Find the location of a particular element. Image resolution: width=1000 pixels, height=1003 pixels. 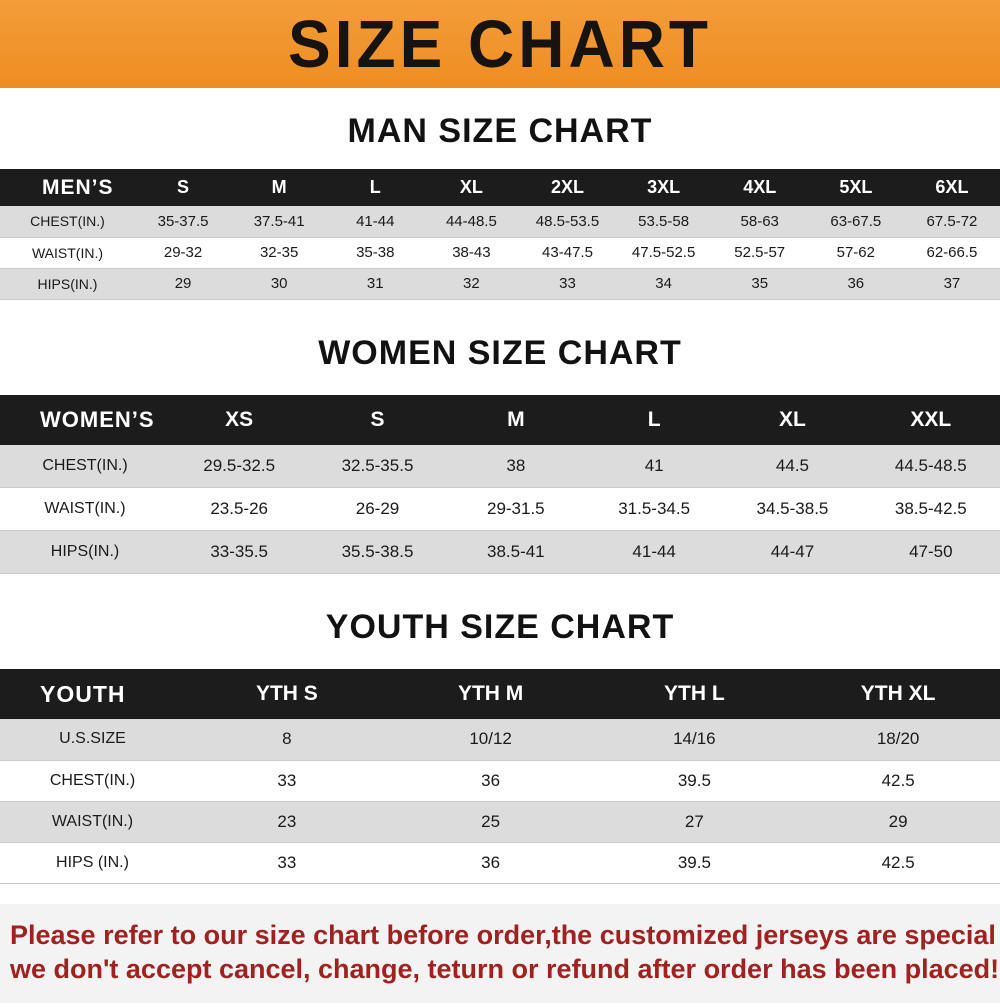

size-value-cell: 26-29 is located at coordinates (377, 508).